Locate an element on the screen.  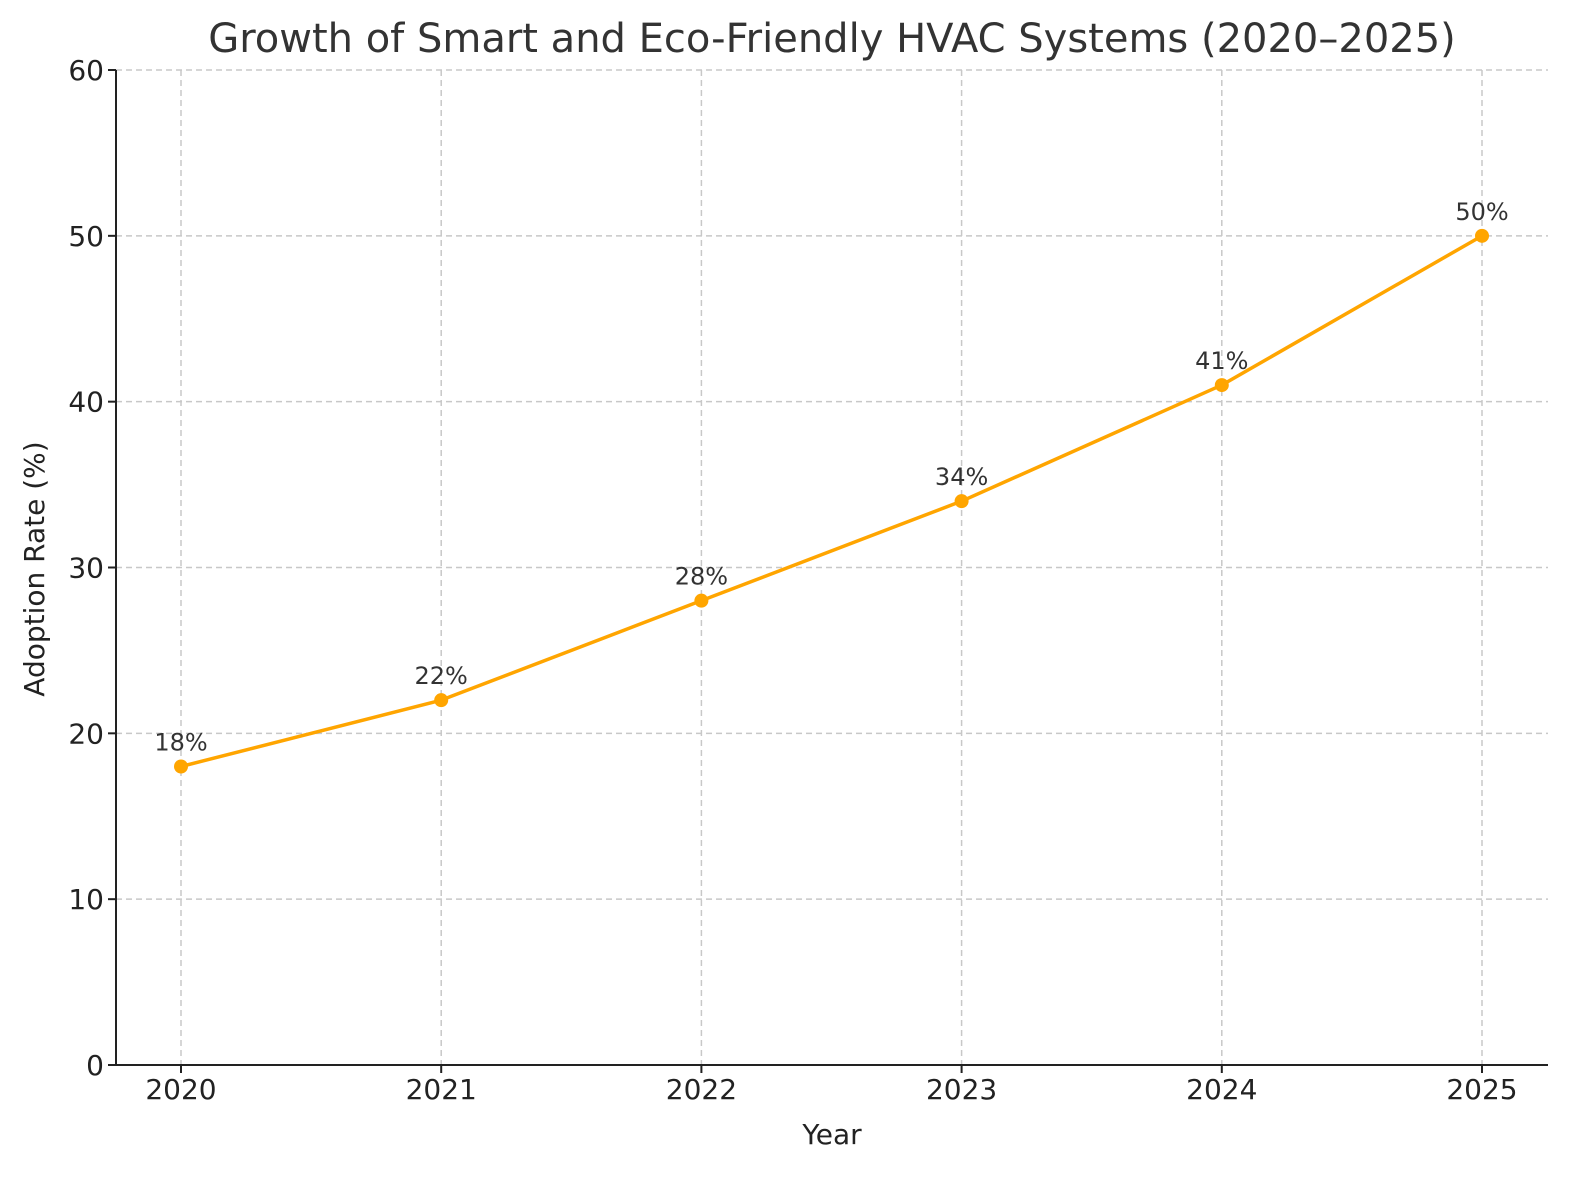
data-label: 28% is located at coordinates (701, 577).